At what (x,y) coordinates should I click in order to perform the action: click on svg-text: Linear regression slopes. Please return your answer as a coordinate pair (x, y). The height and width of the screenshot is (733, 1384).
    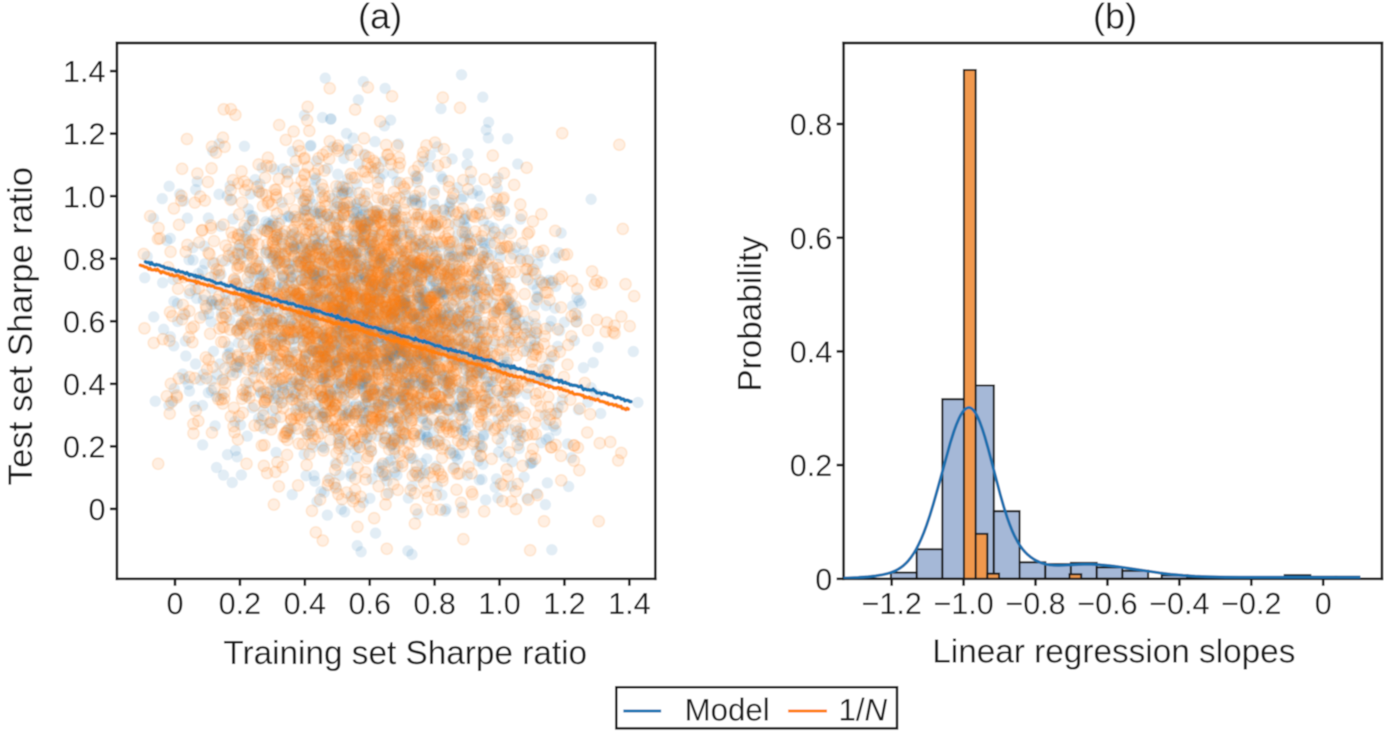
    Looking at the image, I should click on (1113, 651).